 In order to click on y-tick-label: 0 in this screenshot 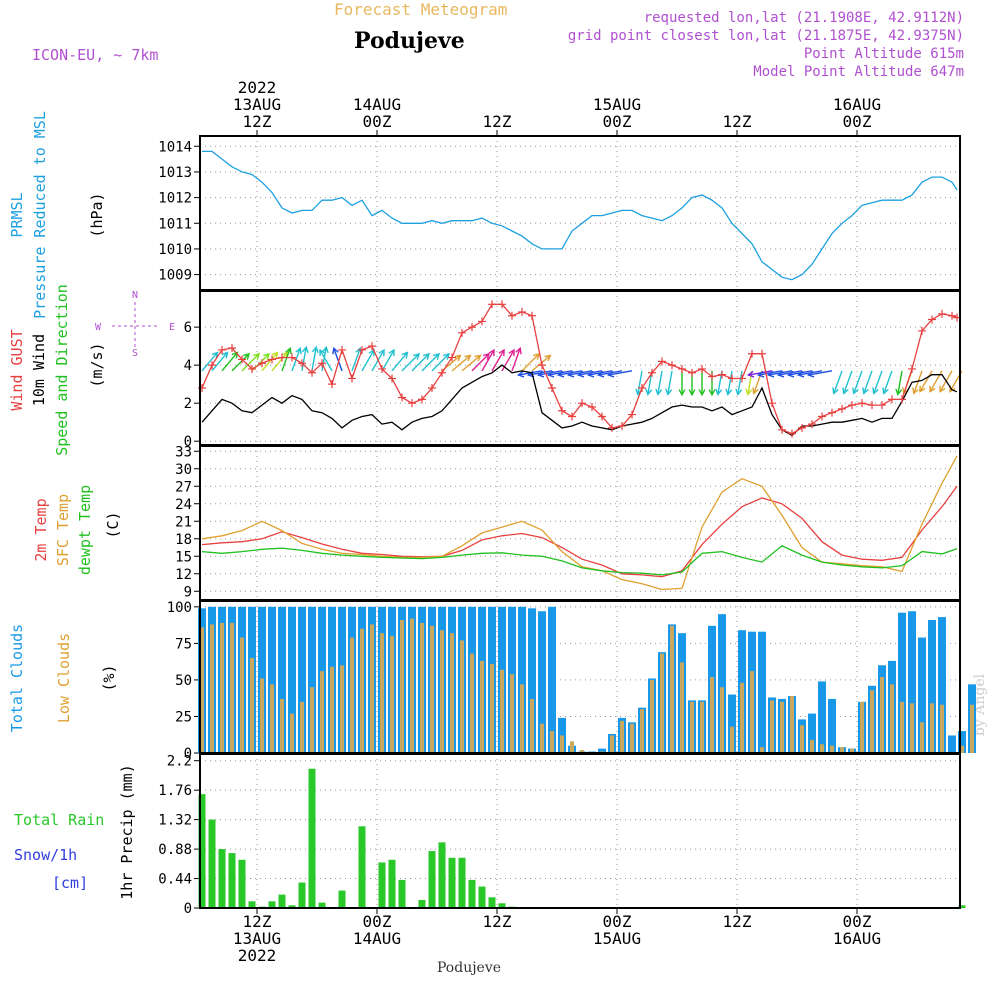, I will do `click(188, 909)`.